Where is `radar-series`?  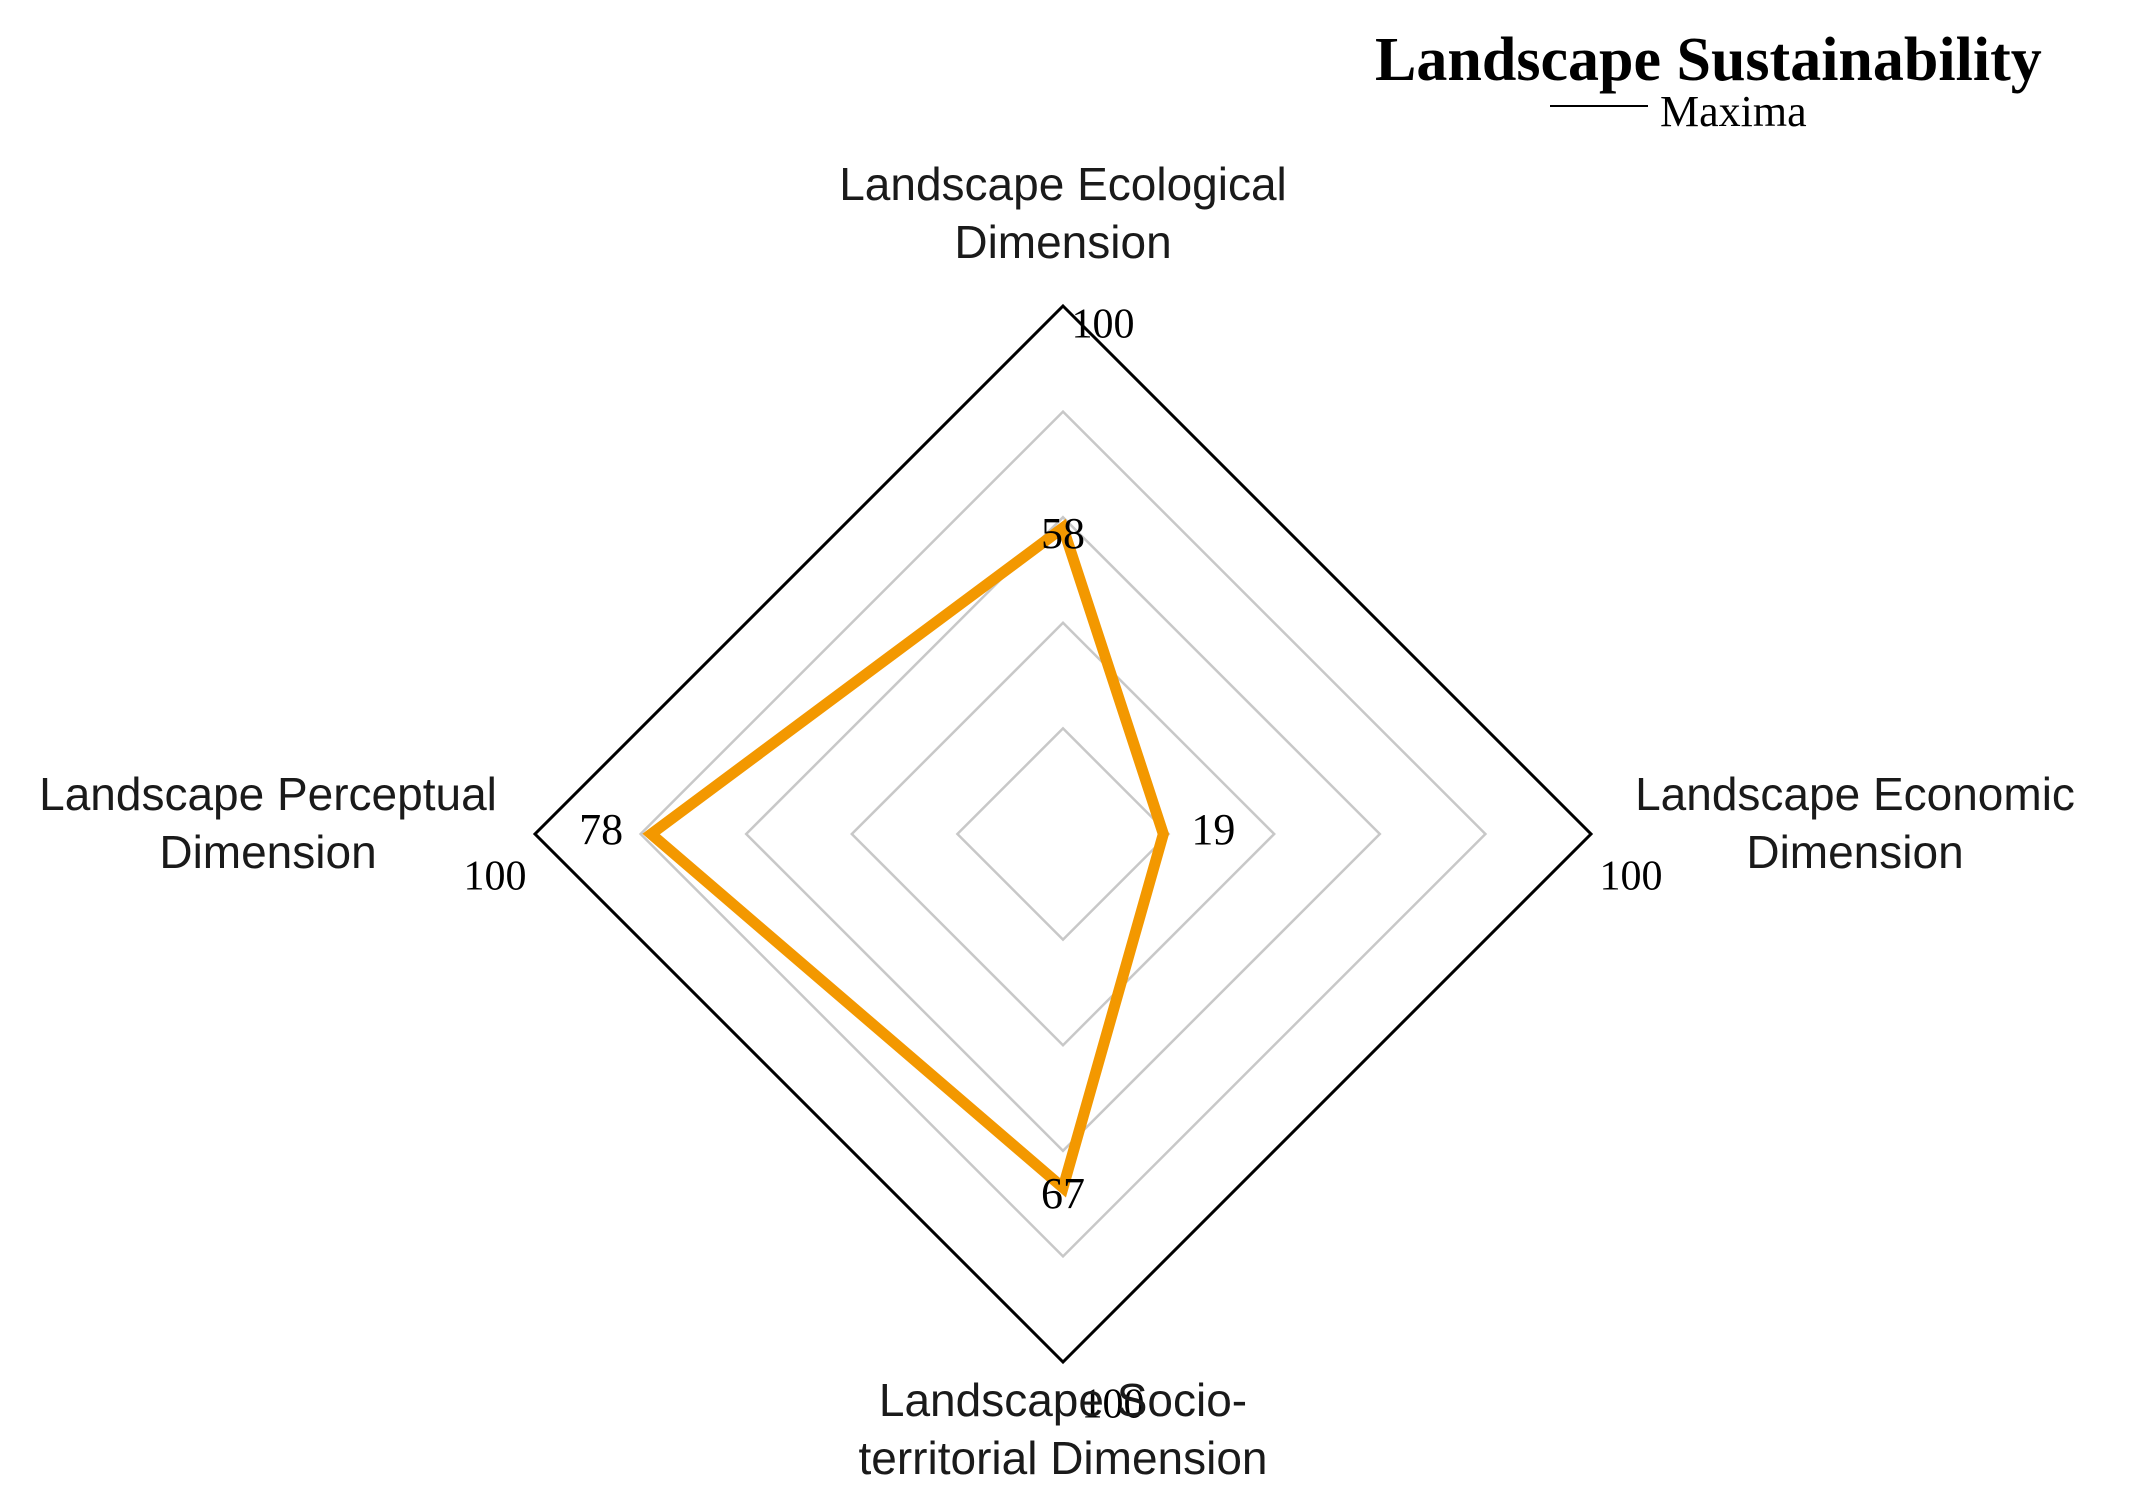
radar-series is located at coordinates (906, 858).